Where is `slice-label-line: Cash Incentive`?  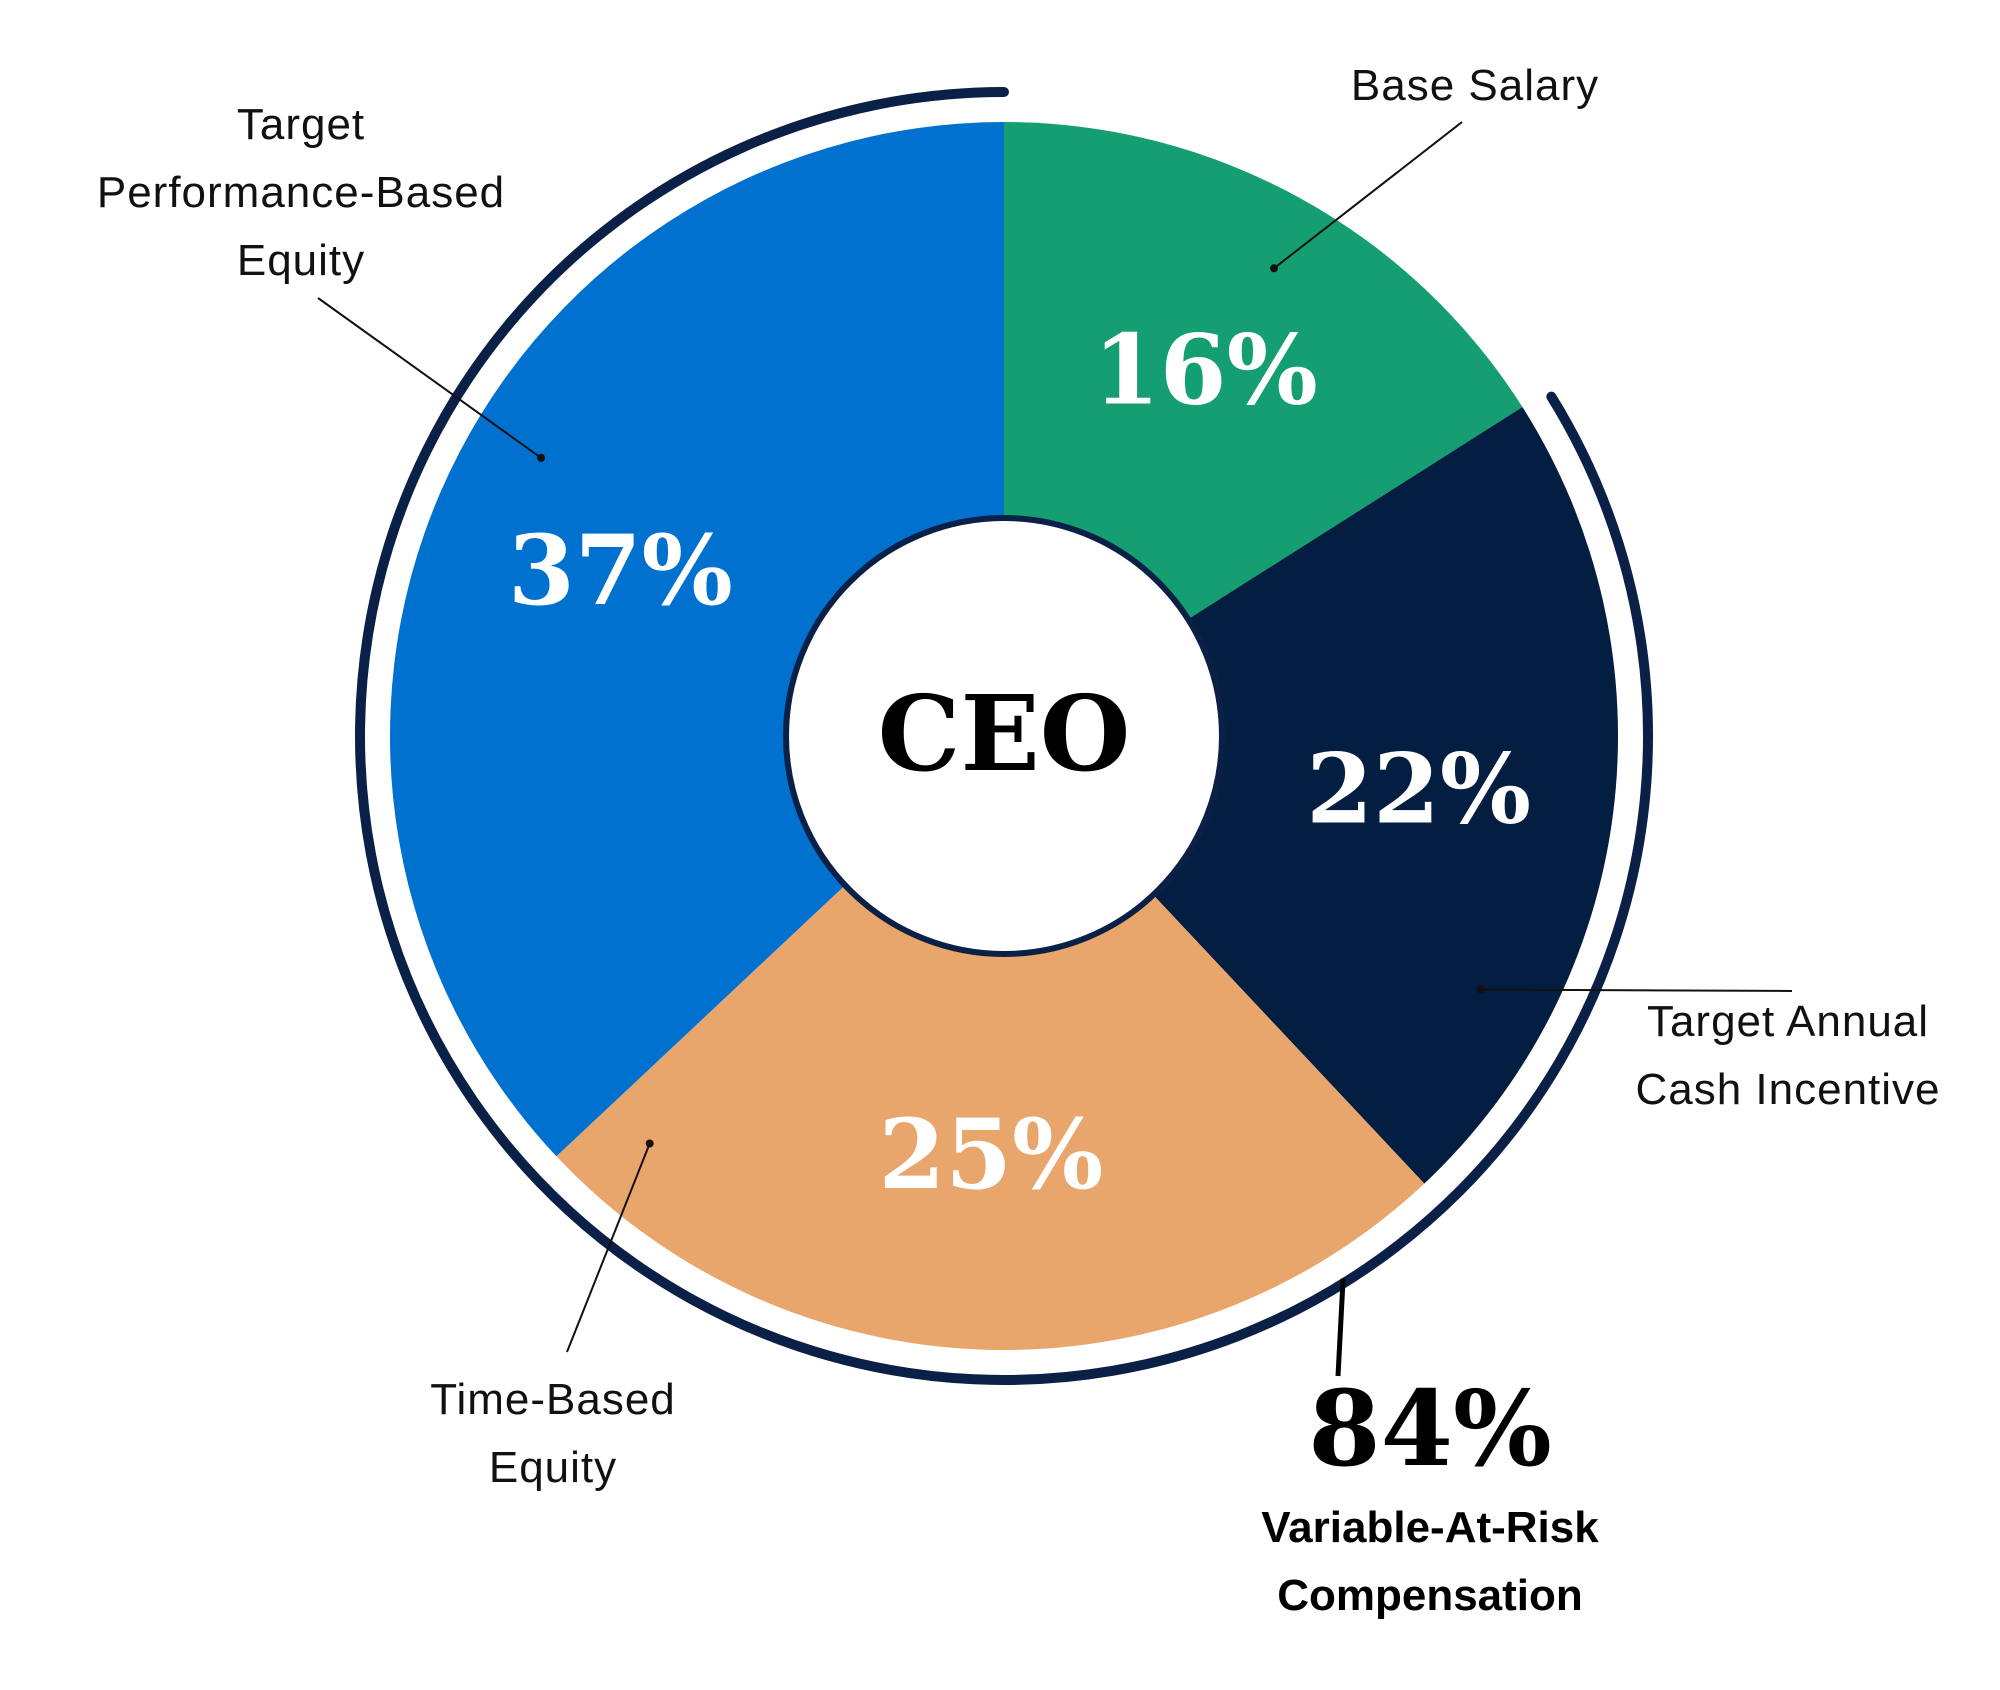
slice-label-line: Cash Incentive is located at coordinates (1787, 1089).